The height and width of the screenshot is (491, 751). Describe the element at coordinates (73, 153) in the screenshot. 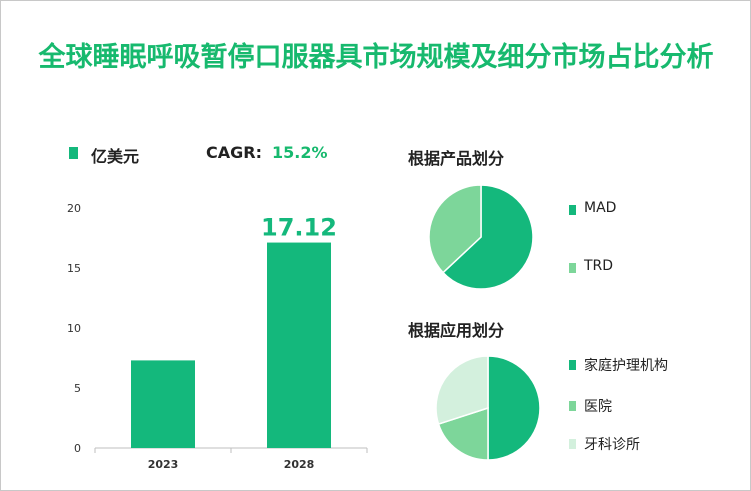

I see `unit-legend-swatch` at that location.